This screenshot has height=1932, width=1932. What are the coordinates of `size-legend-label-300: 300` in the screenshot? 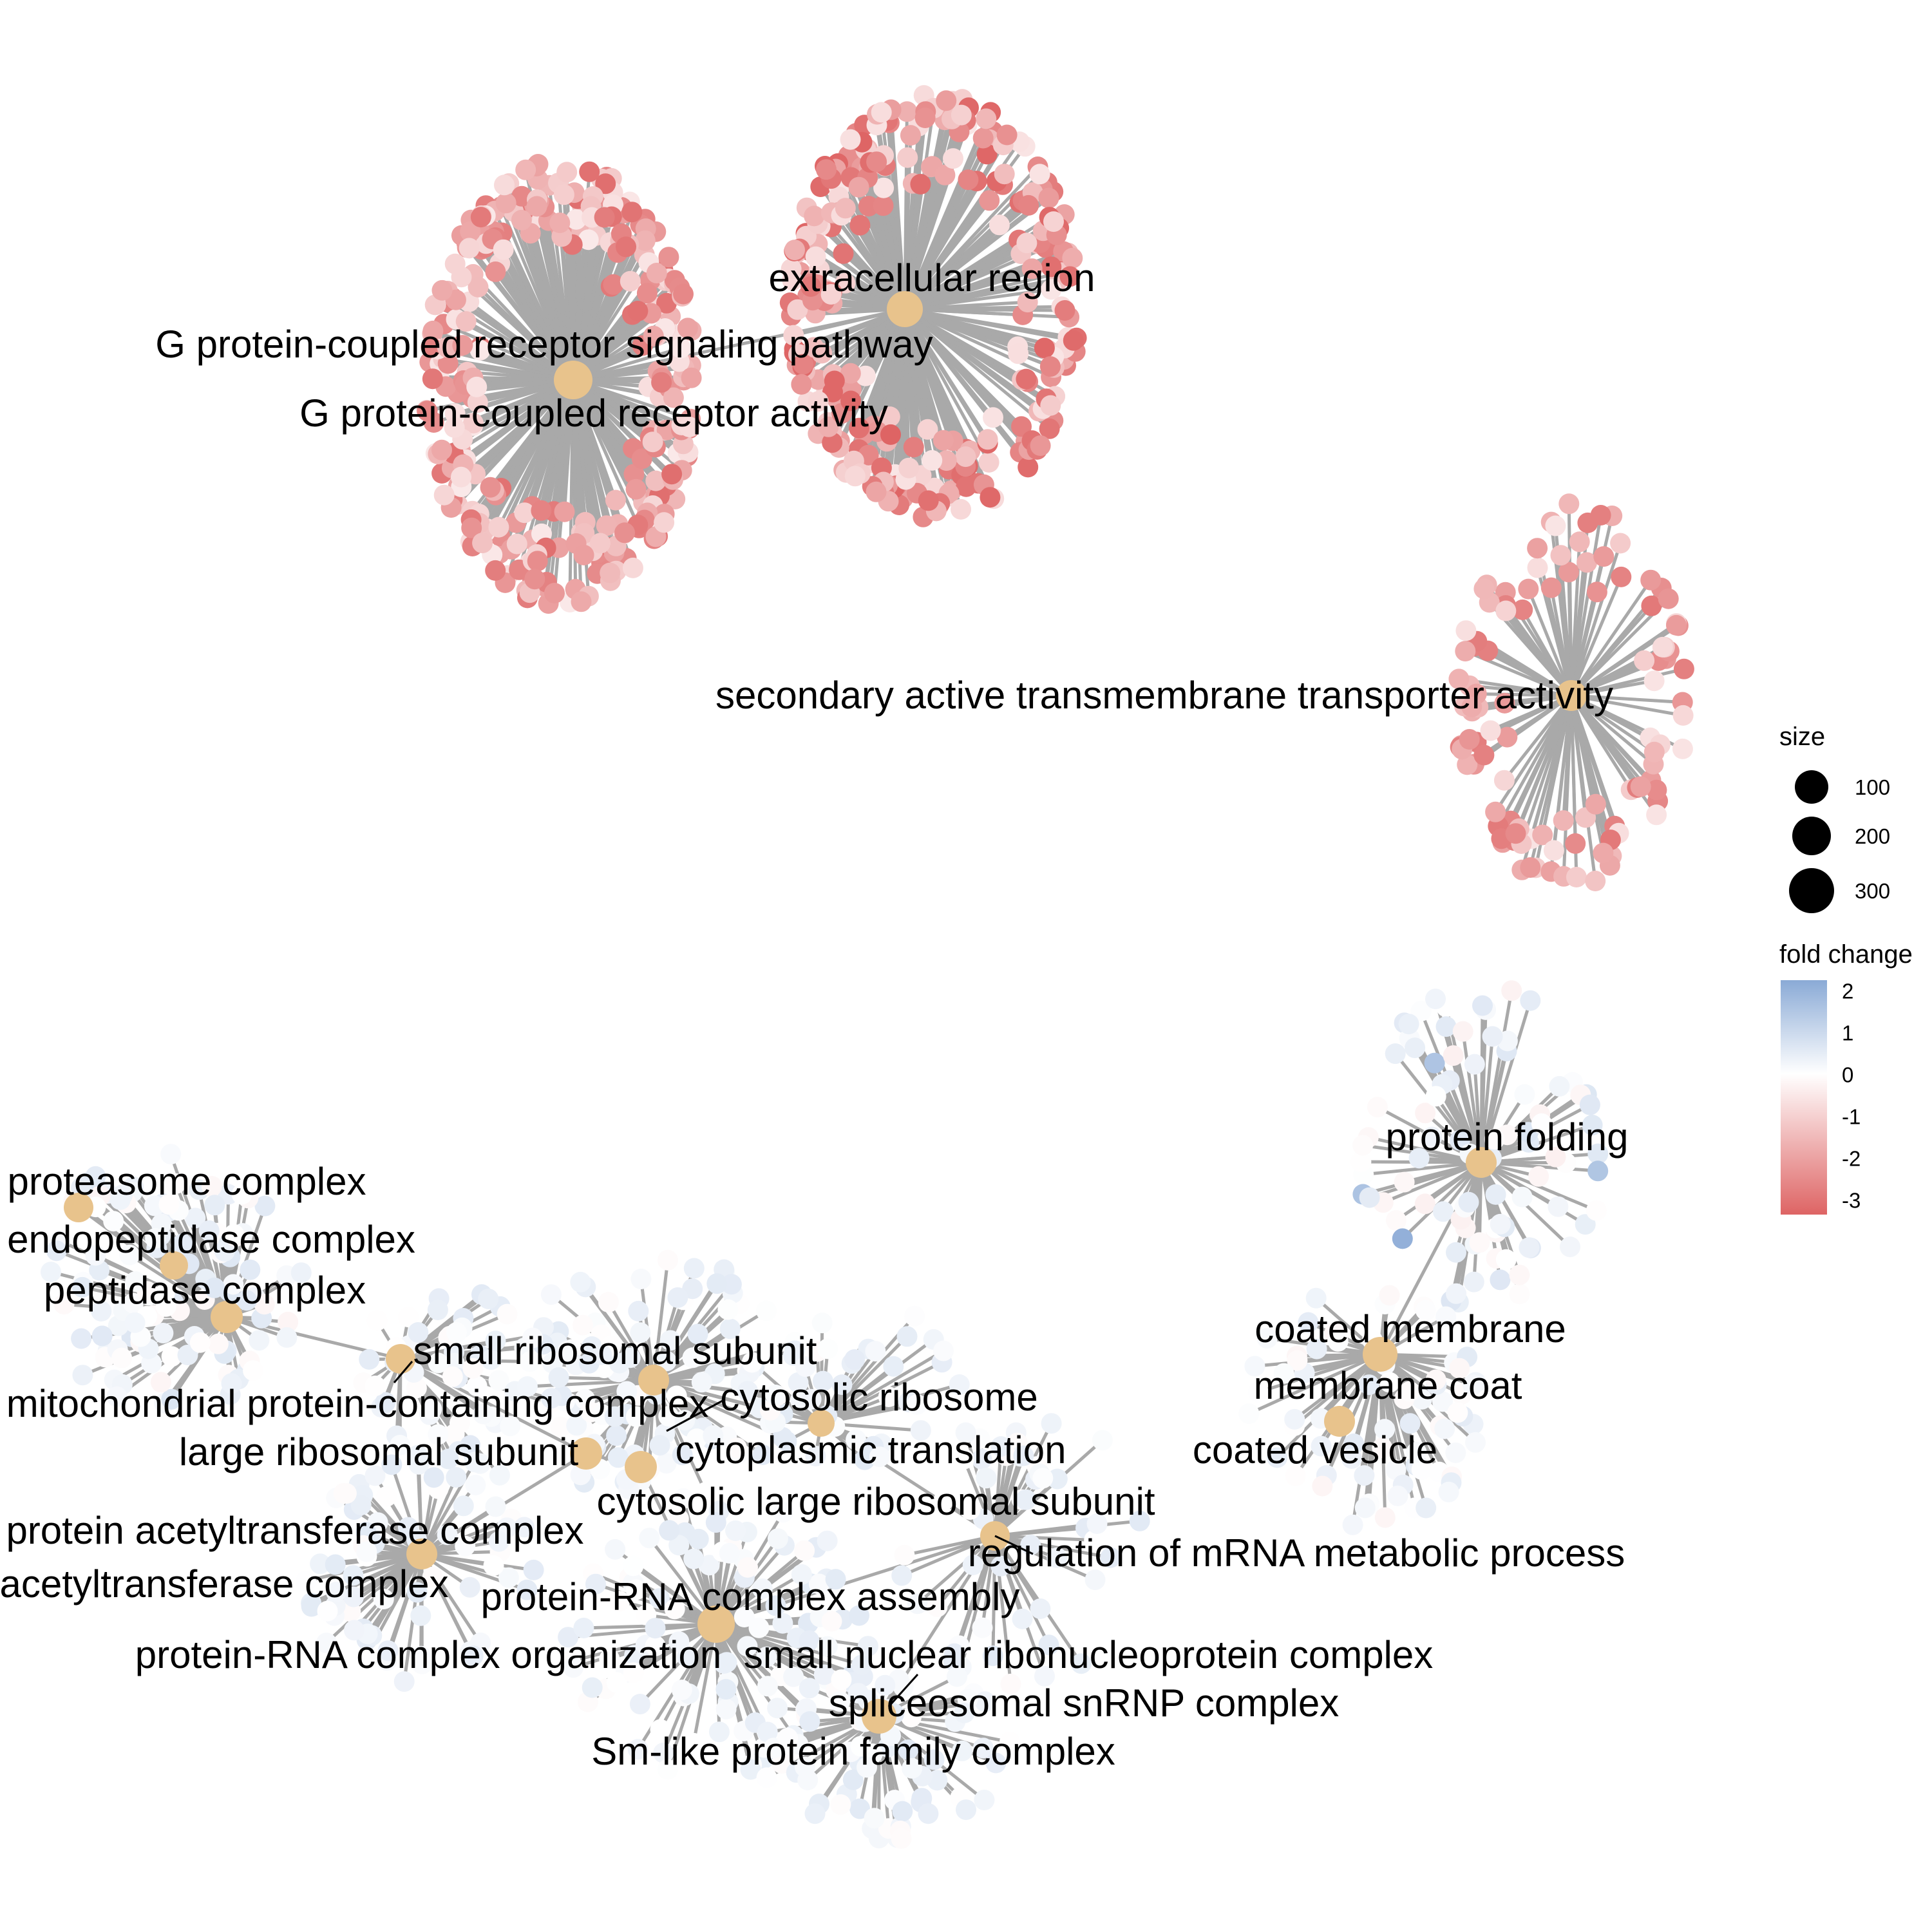 It's located at (1872, 891).